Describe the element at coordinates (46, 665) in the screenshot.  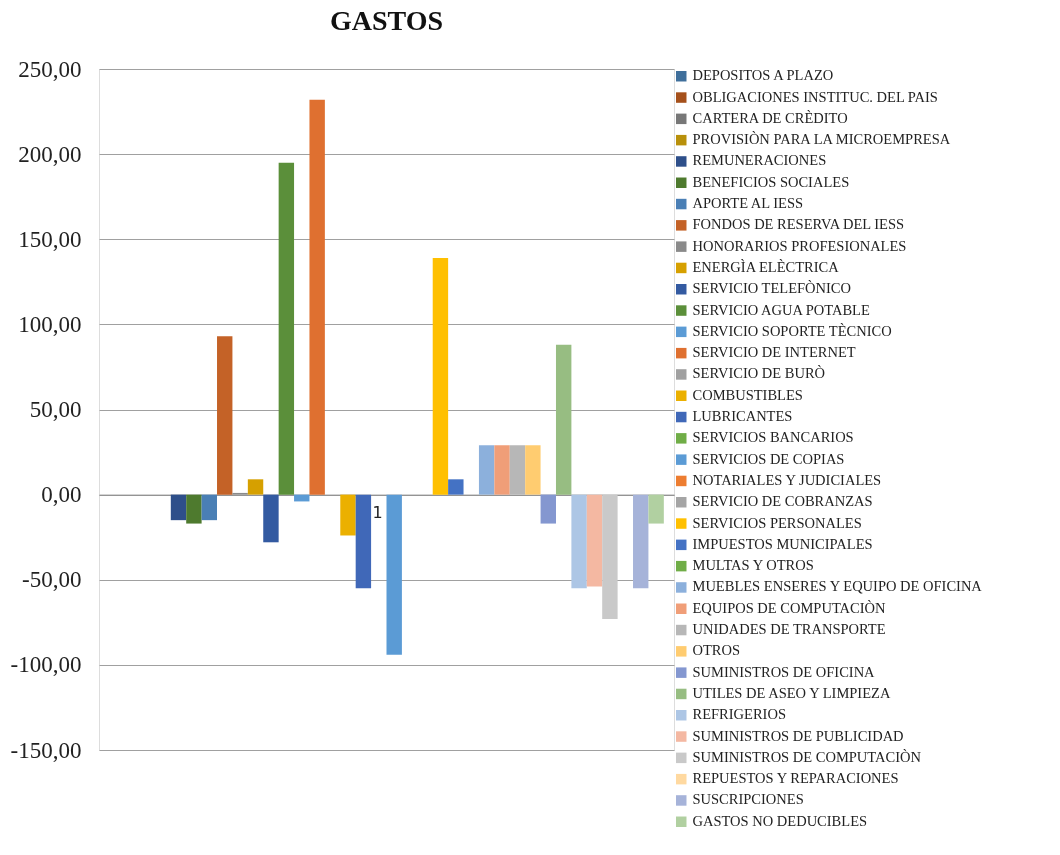
I see `y-tick-label: -100,00` at that location.